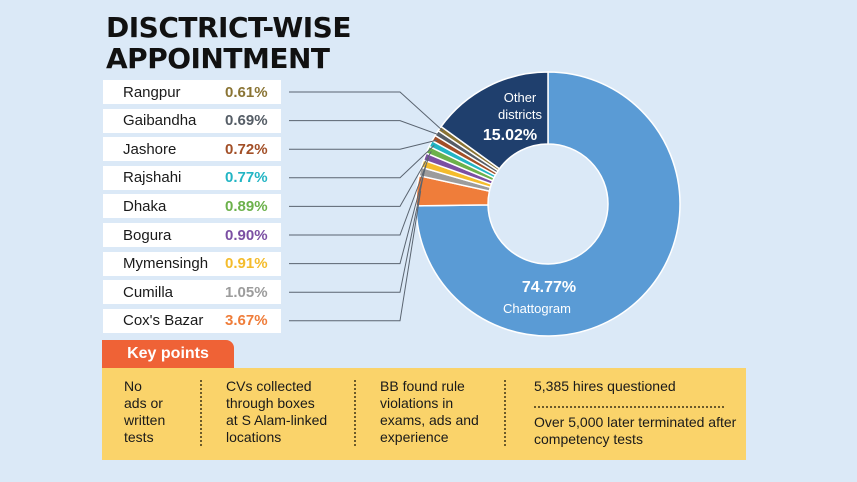 The image size is (857, 482). I want to click on legend-label: Jashore, so click(150, 149).